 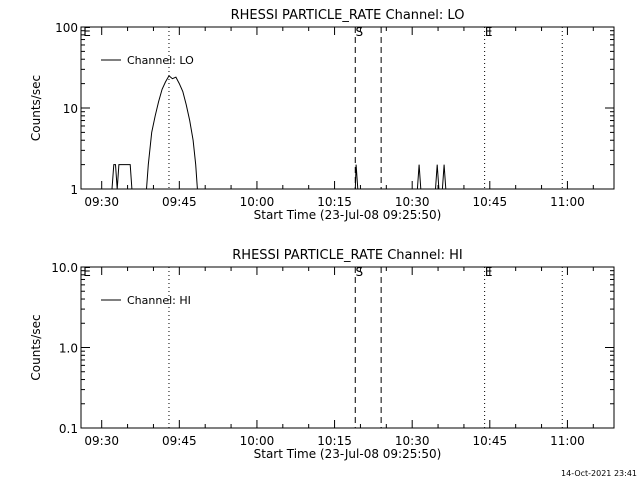 I want to click on y-tick-label: 10, so click(x=70, y=109).